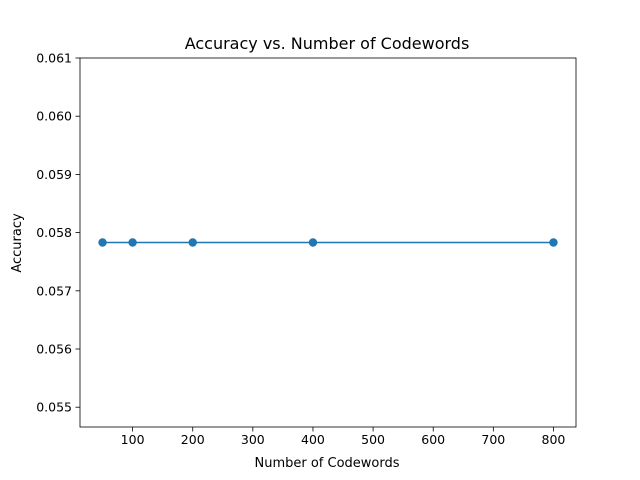  I want to click on x-tick-label: 800, so click(554, 439).